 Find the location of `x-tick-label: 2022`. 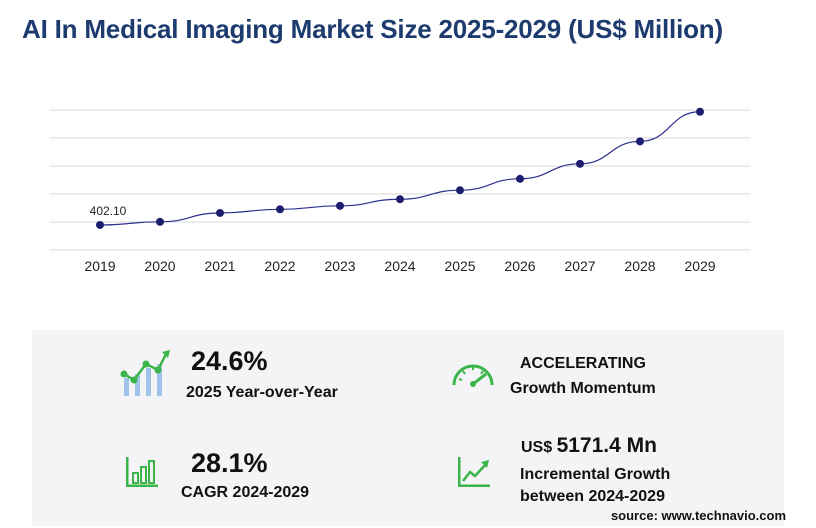

x-tick-label: 2022 is located at coordinates (279, 266).